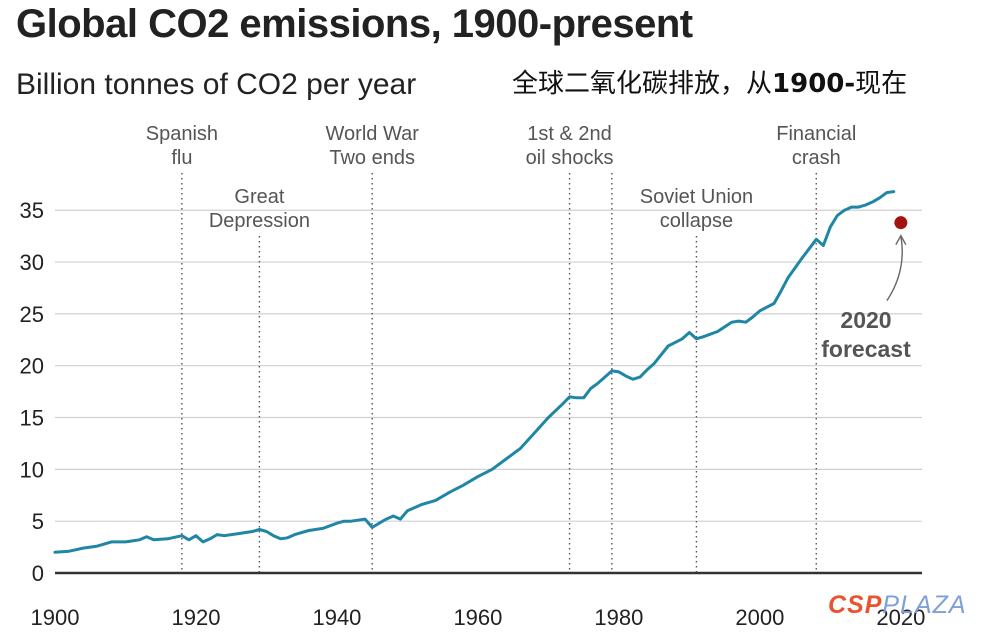 The image size is (1000, 638). What do you see at coordinates (259, 221) in the screenshot?
I see `event-label-1929-line2: Depression` at bounding box center [259, 221].